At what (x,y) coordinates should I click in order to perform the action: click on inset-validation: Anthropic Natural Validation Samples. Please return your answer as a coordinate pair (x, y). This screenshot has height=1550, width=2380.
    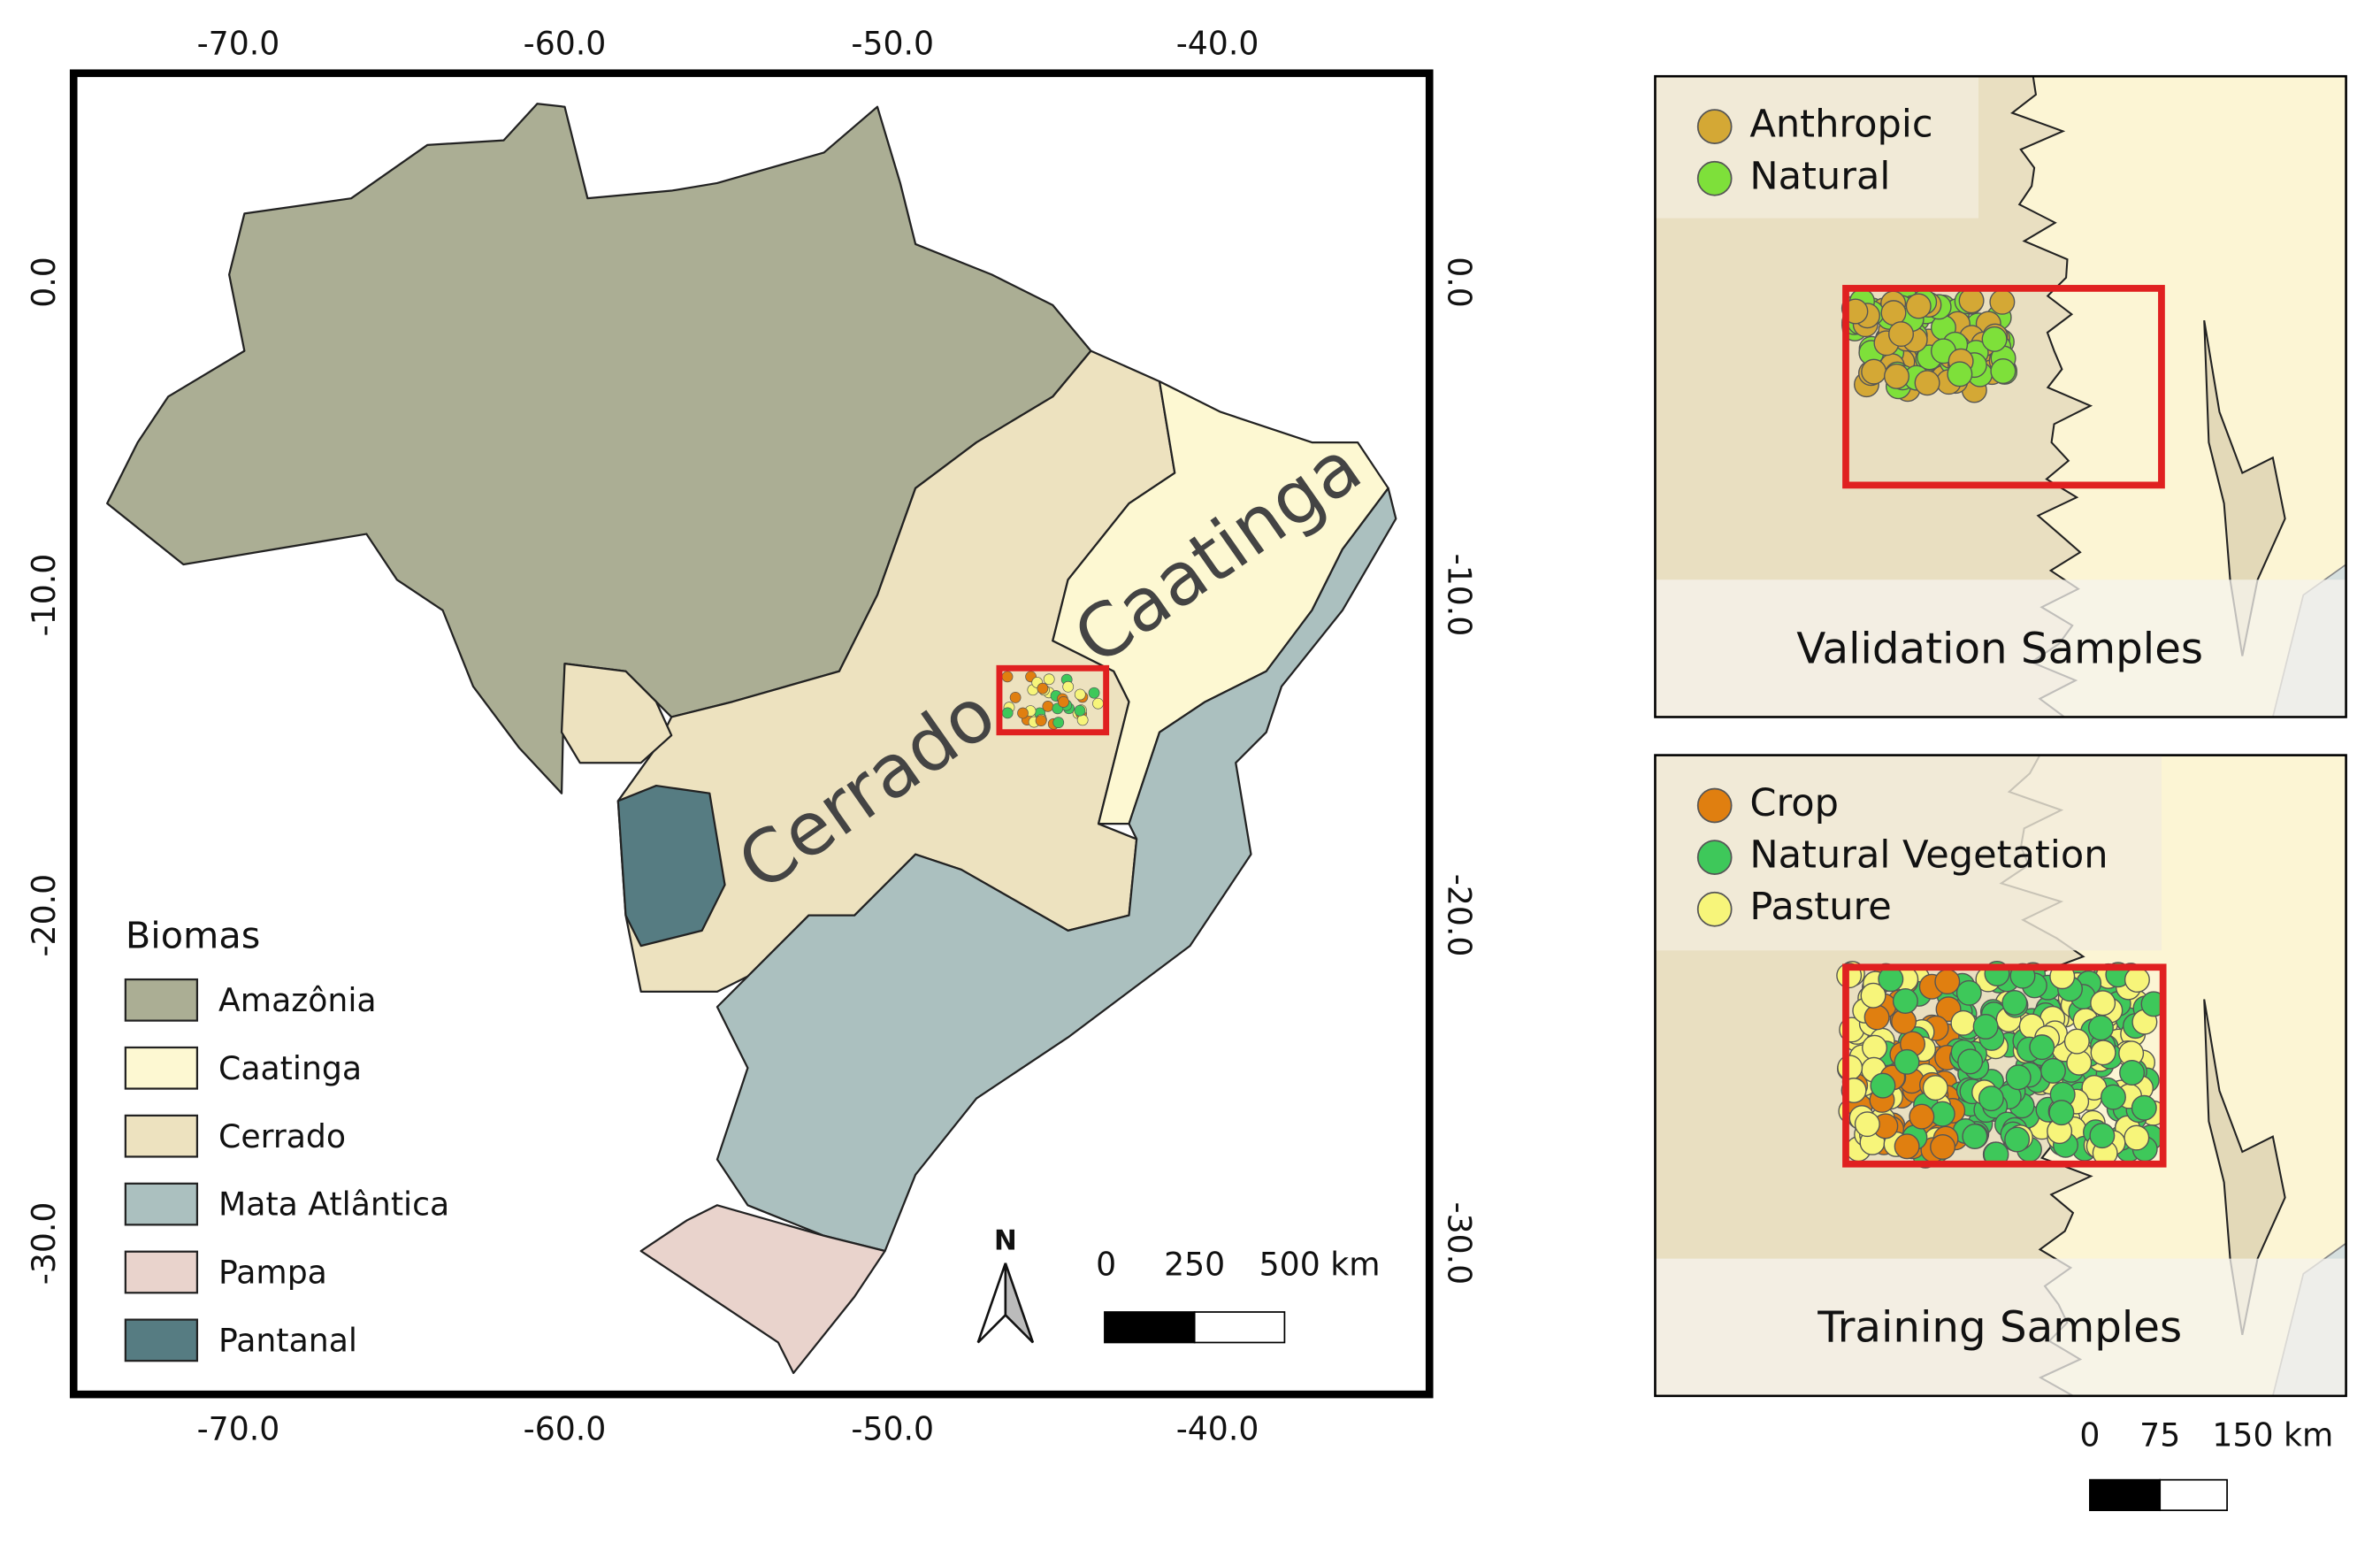
    Looking at the image, I should click on (2000, 396).